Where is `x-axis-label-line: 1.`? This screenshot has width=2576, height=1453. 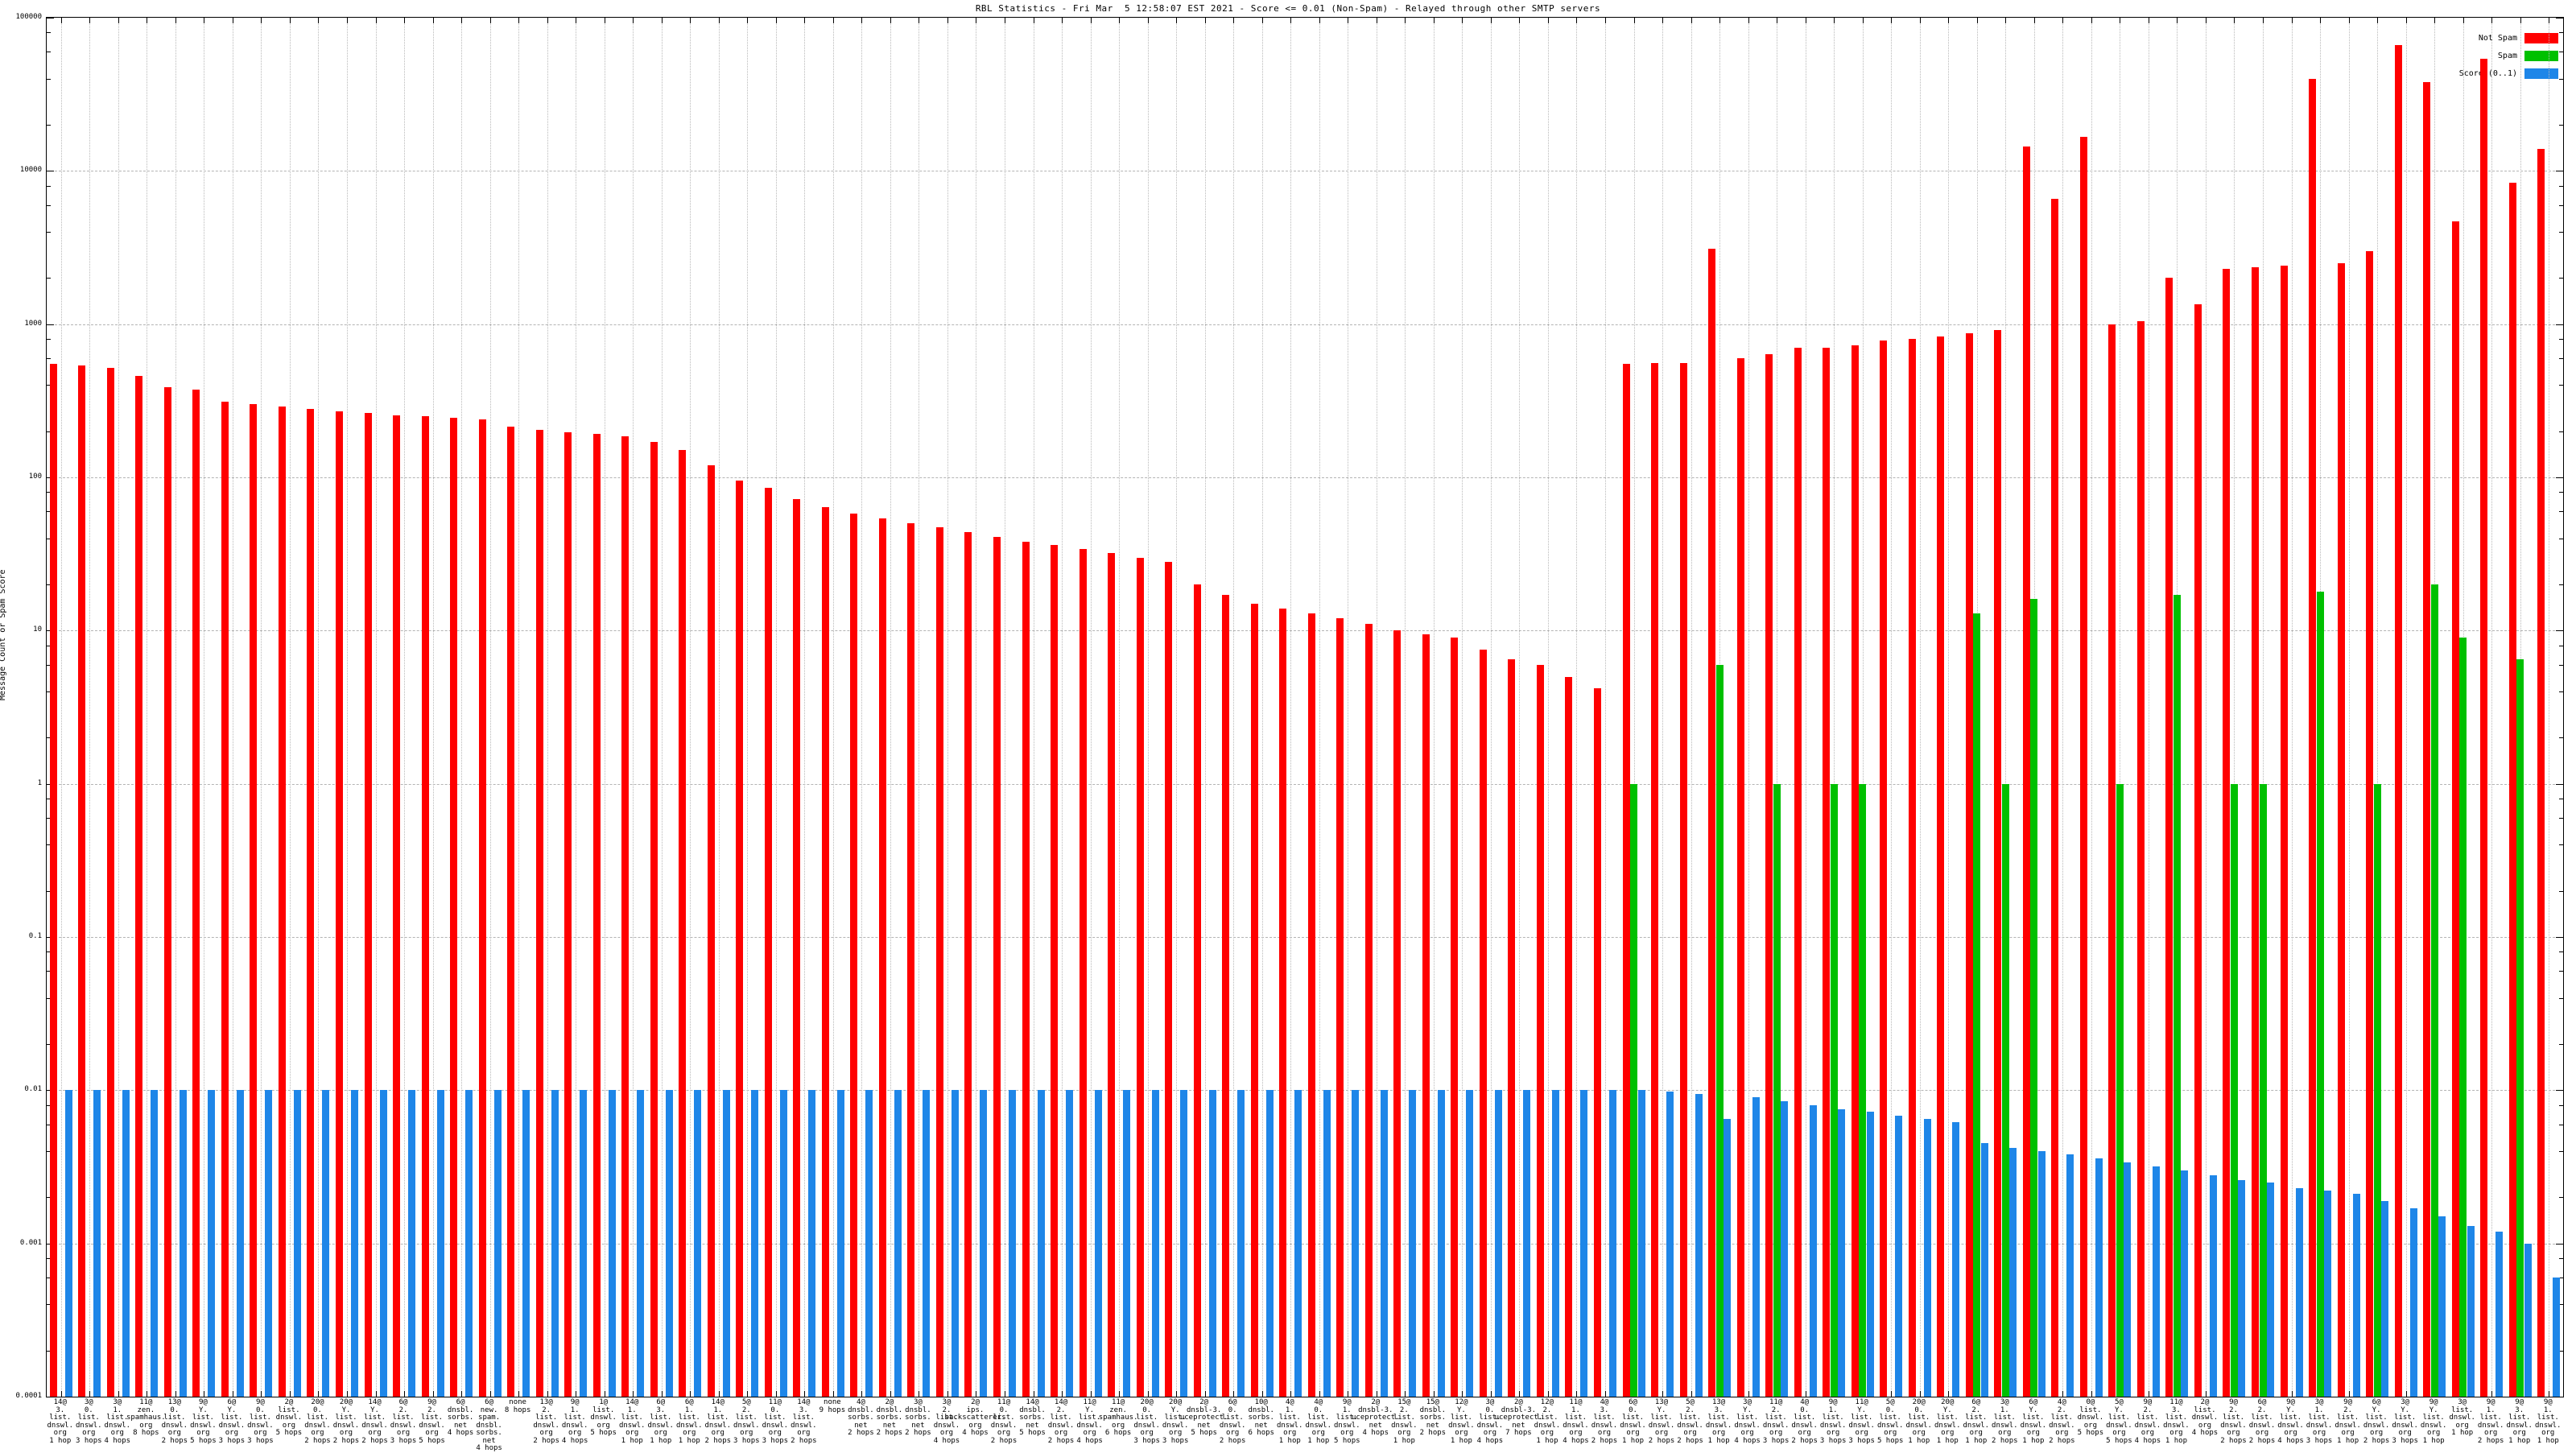
x-axis-label-line: 1. is located at coordinates (632, 1410).